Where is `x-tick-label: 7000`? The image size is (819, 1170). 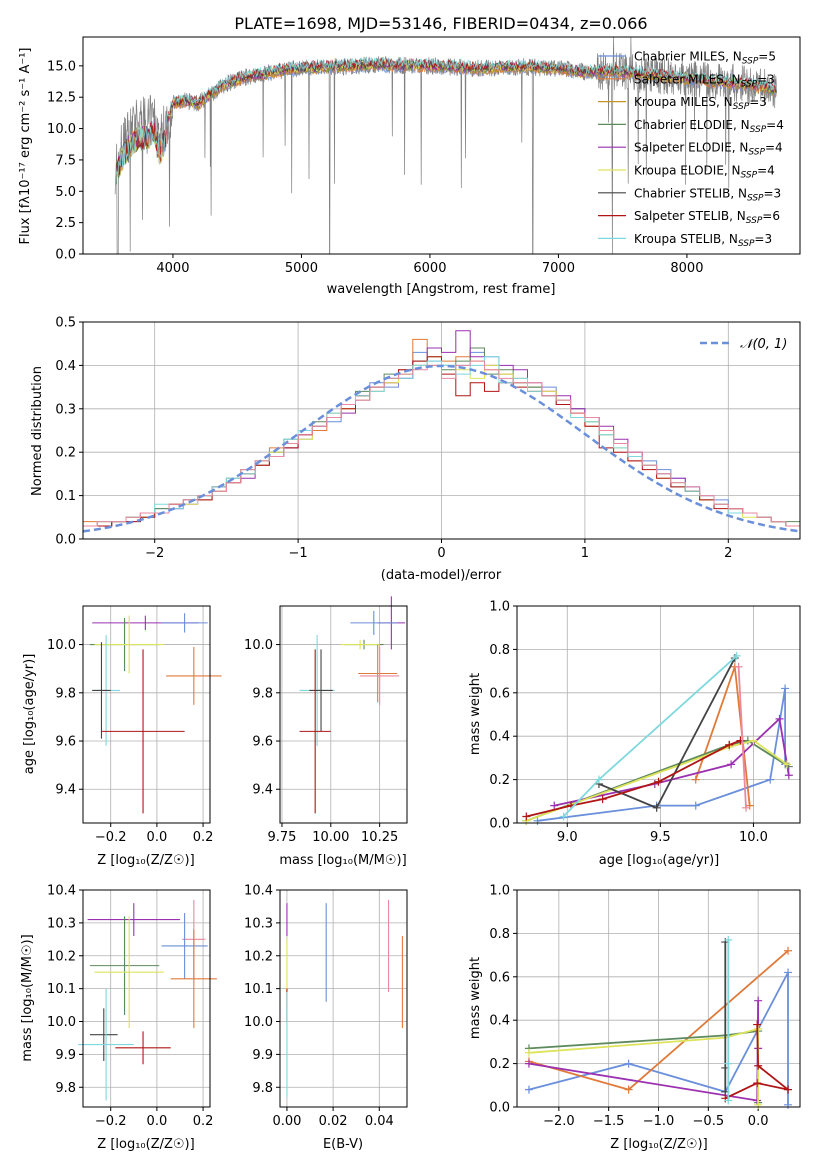
x-tick-label: 7000 is located at coordinates (558, 268).